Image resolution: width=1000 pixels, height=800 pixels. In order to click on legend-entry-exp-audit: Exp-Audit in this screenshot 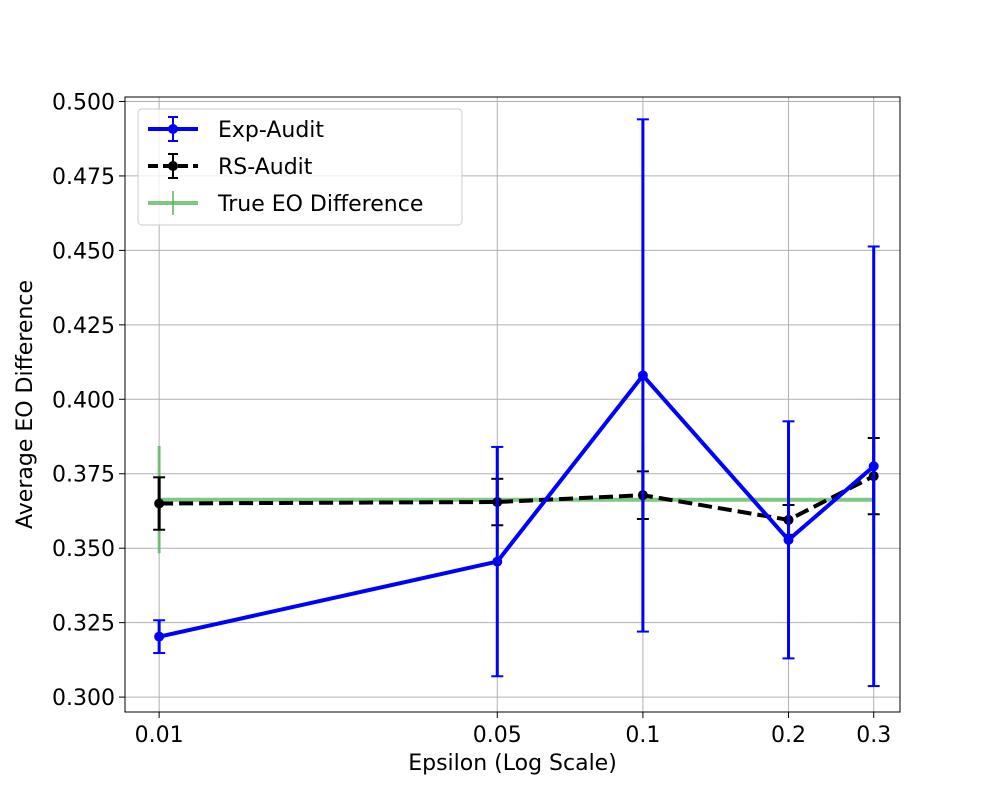, I will do `click(236, 129)`.